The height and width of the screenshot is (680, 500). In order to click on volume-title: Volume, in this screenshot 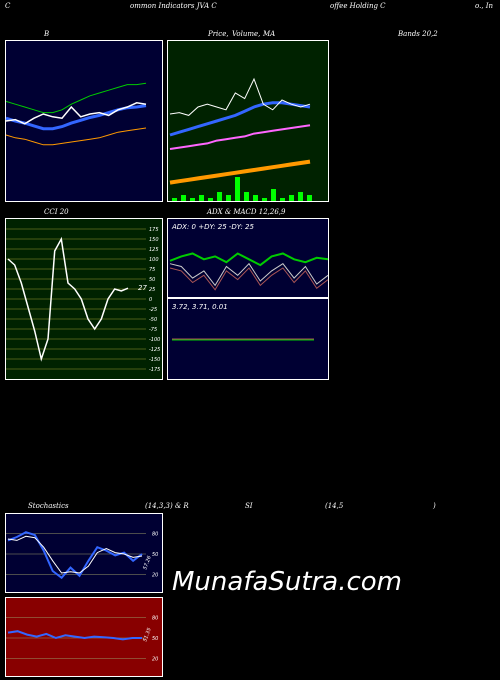, I will do `click(246, 34)`.